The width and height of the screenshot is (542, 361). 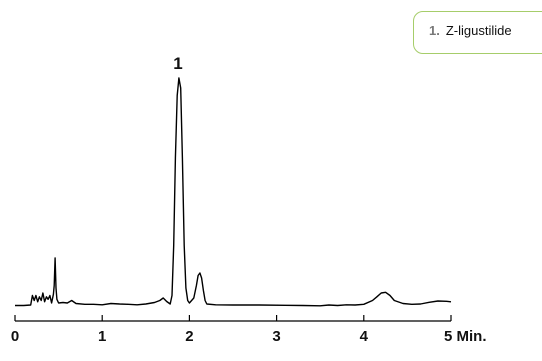 I want to click on x-tick-label: 2, so click(x=189, y=336).